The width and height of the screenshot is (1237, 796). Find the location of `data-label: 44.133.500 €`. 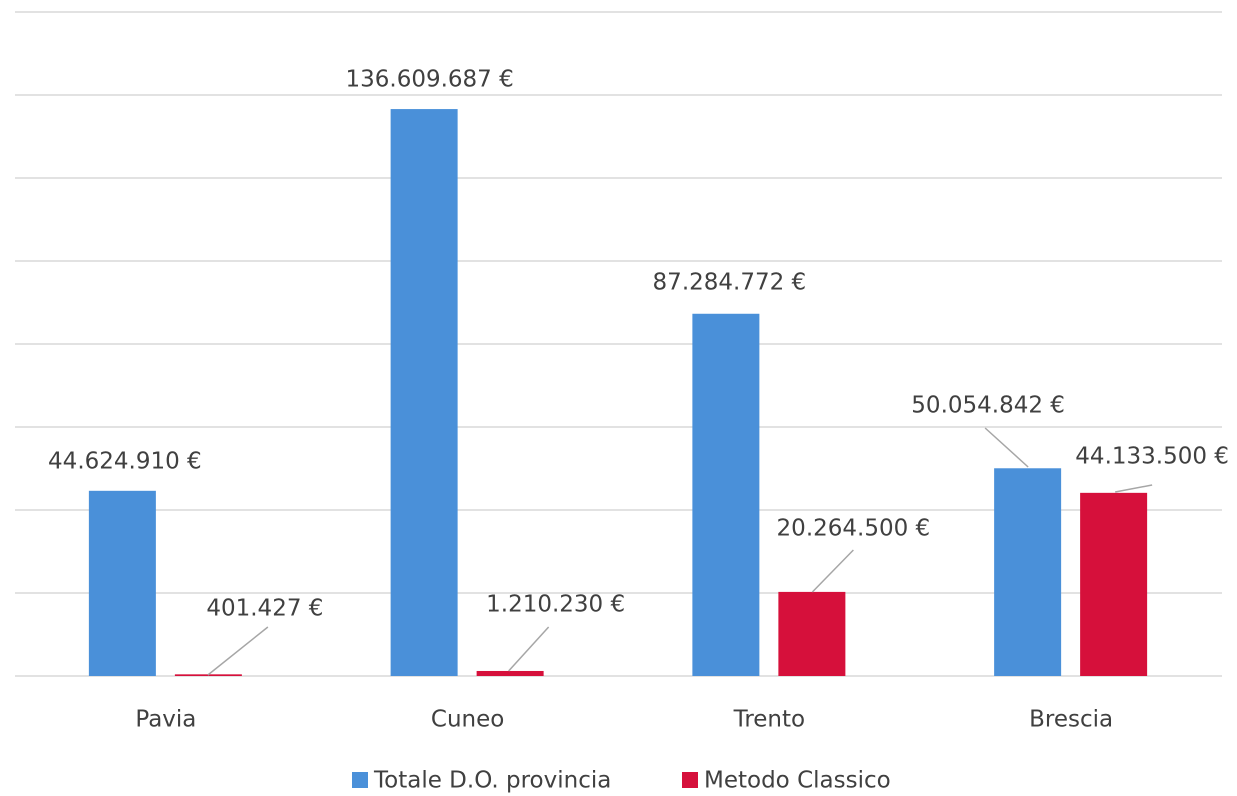

data-label: 44.133.500 € is located at coordinates (1152, 457).